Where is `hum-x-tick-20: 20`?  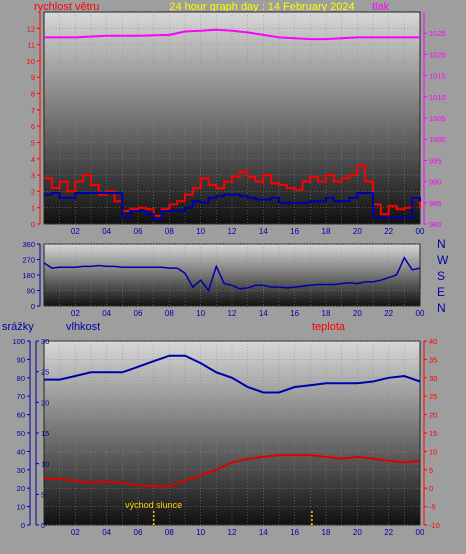
hum-x-tick-20: 20 is located at coordinates (357, 532).